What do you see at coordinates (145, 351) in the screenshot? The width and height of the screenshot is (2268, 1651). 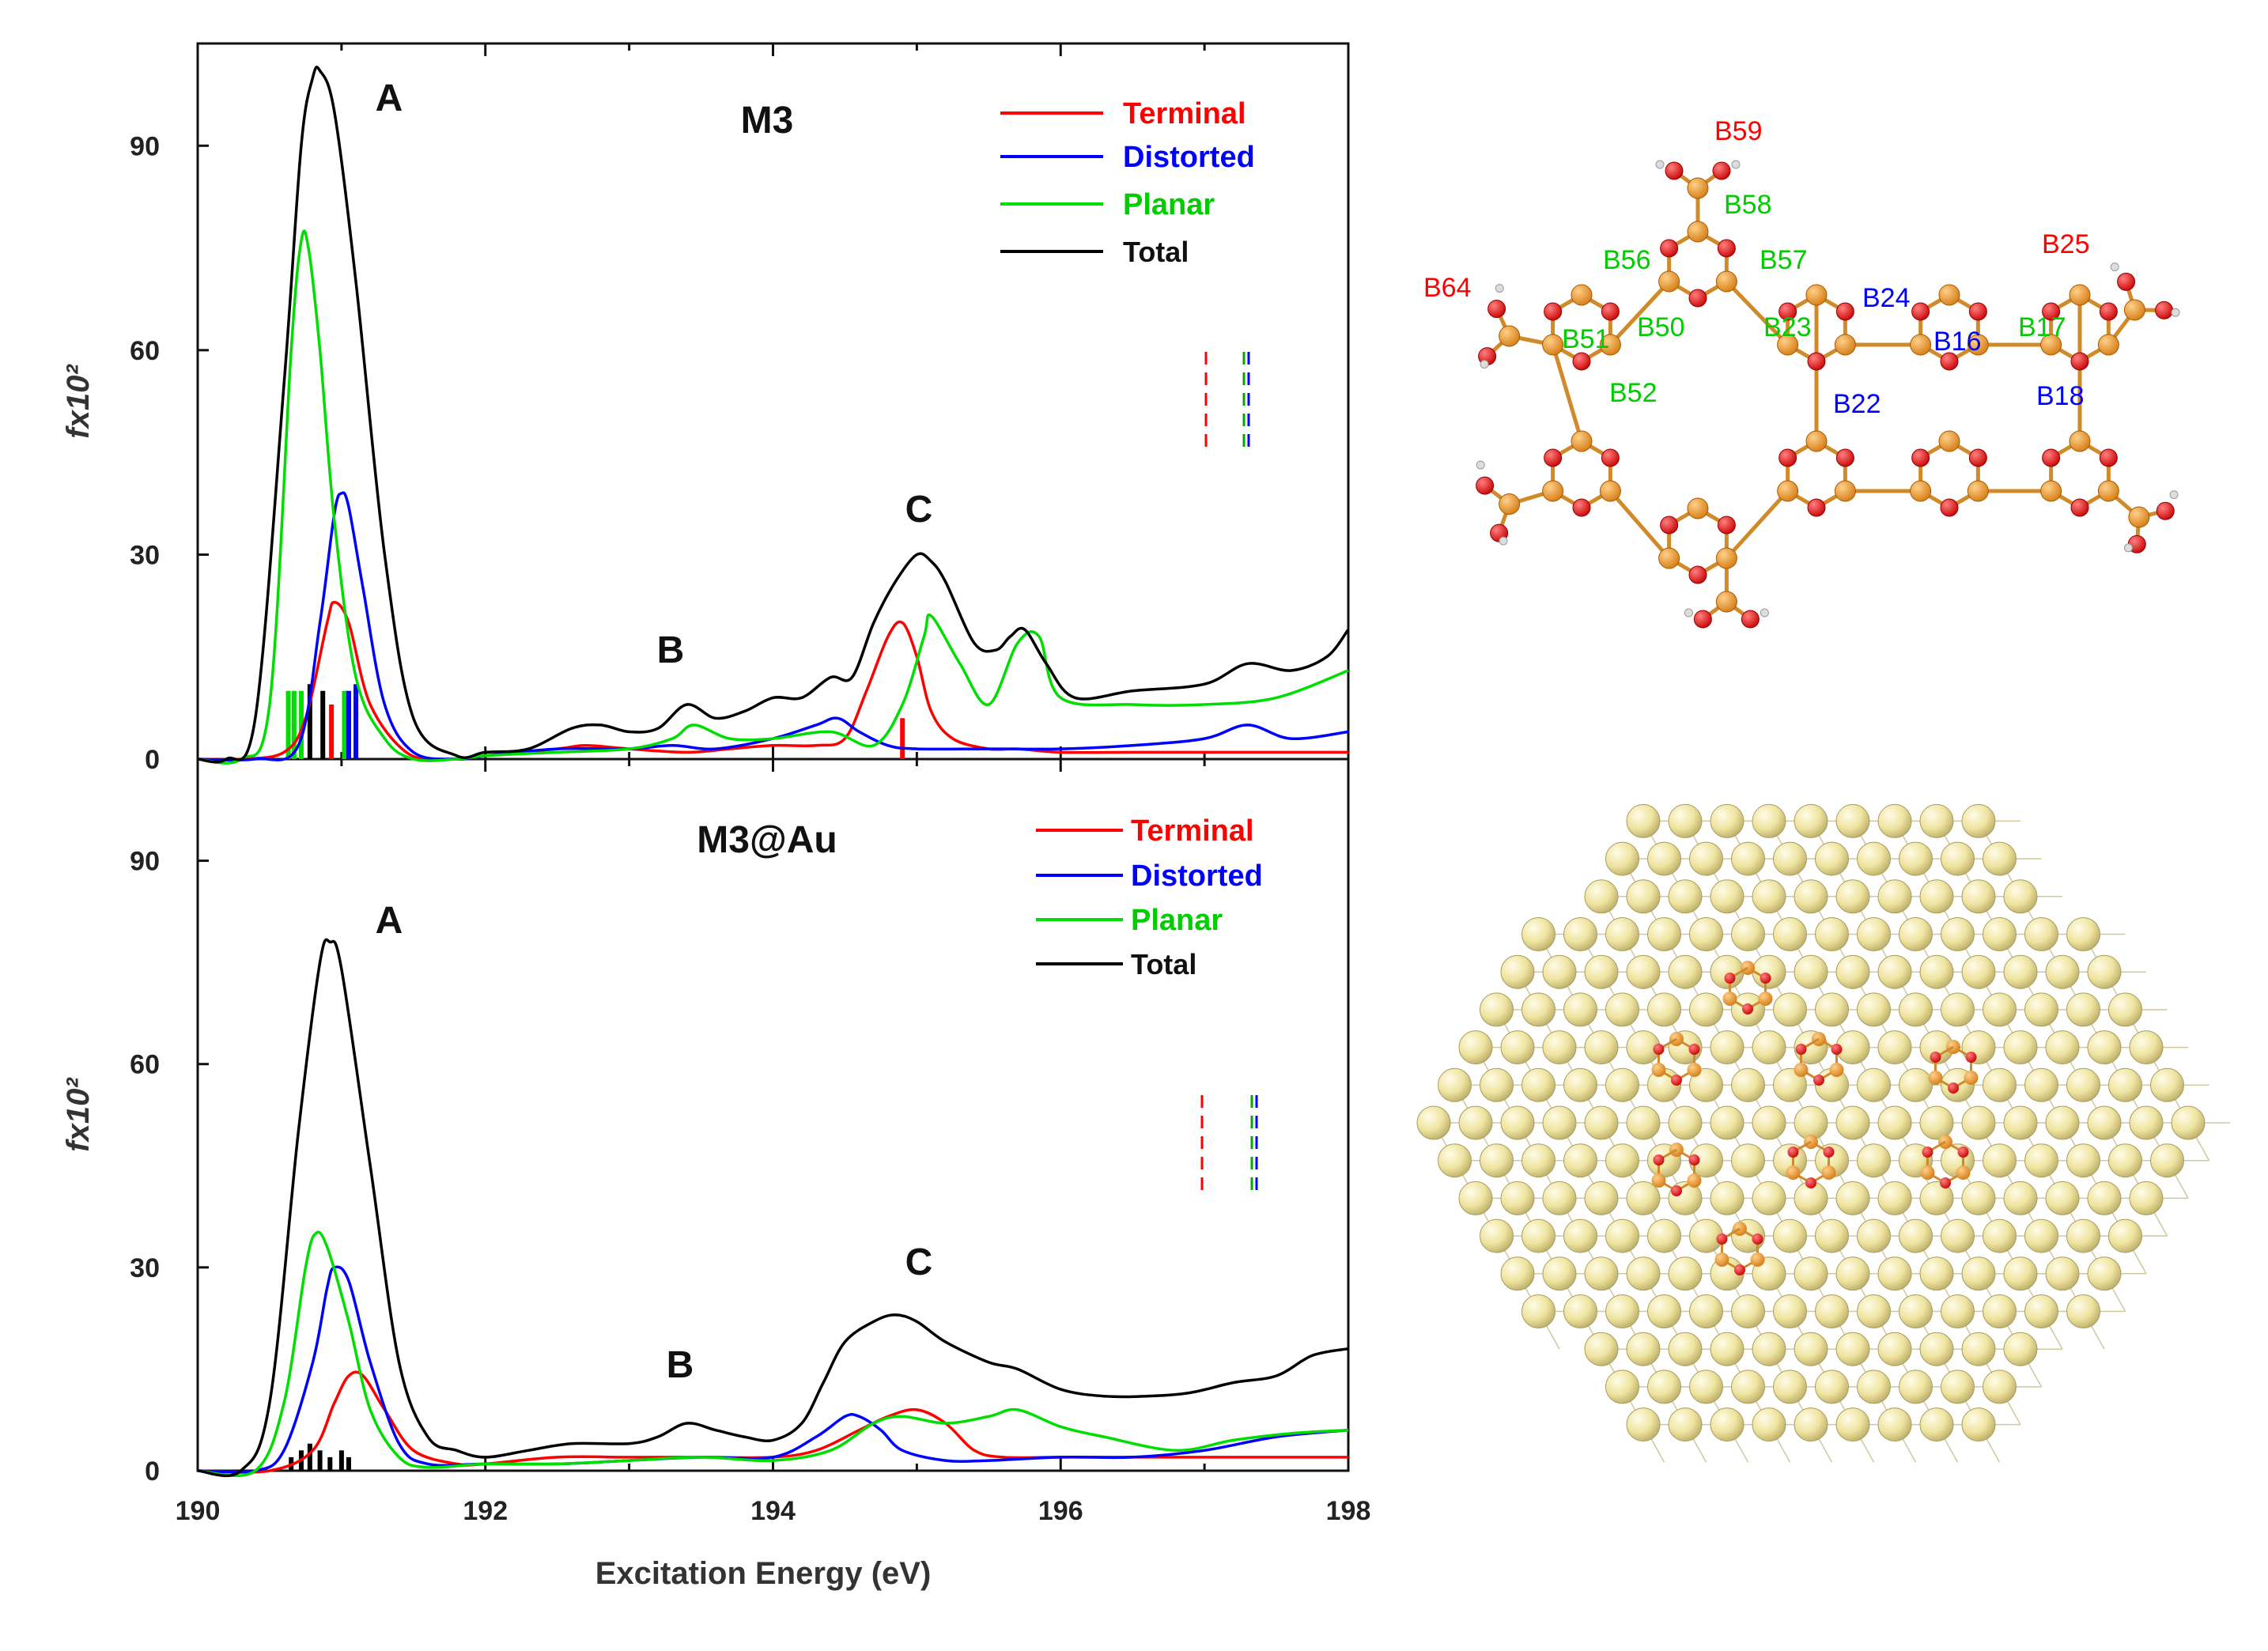 I see `y-tick-label: 60` at bounding box center [145, 351].